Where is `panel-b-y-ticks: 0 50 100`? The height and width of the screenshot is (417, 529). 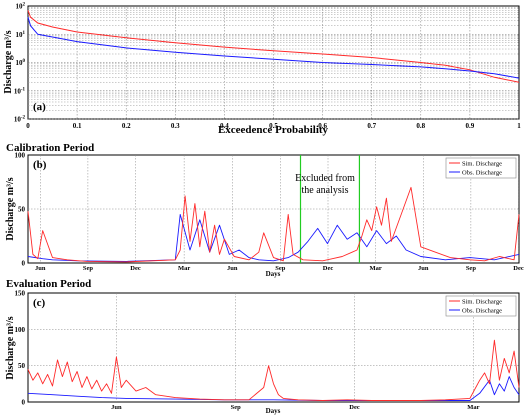
panel-b-y-ticks: 0 50 100 is located at coordinates (20, 210).